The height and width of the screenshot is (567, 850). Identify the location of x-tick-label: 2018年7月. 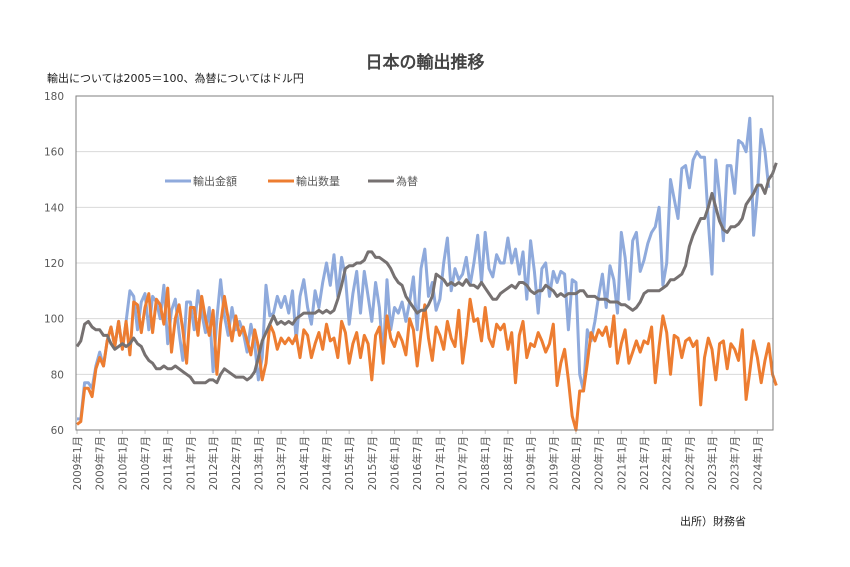
(508, 463).